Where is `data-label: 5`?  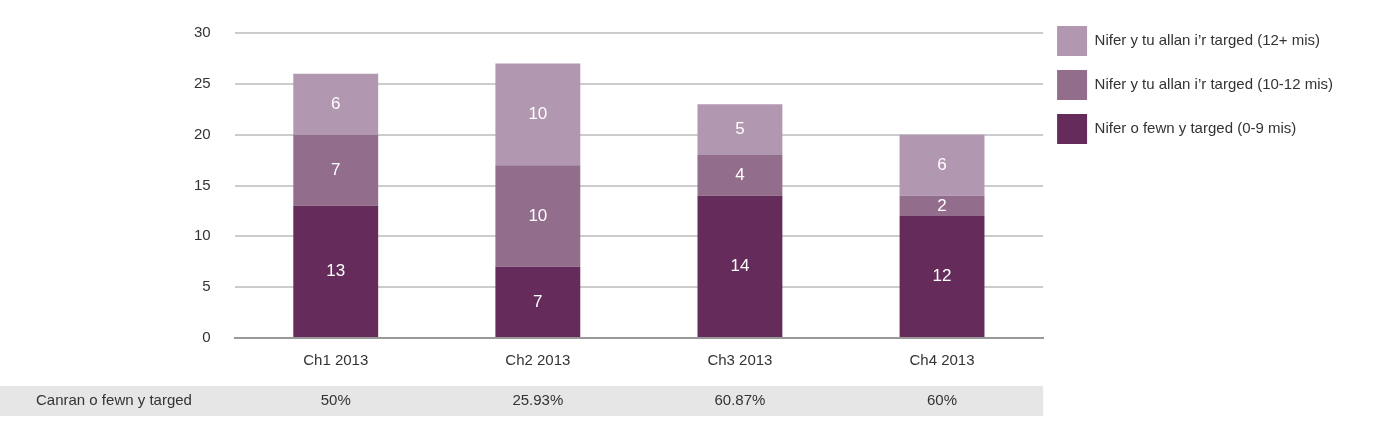
data-label: 5 is located at coordinates (740, 129).